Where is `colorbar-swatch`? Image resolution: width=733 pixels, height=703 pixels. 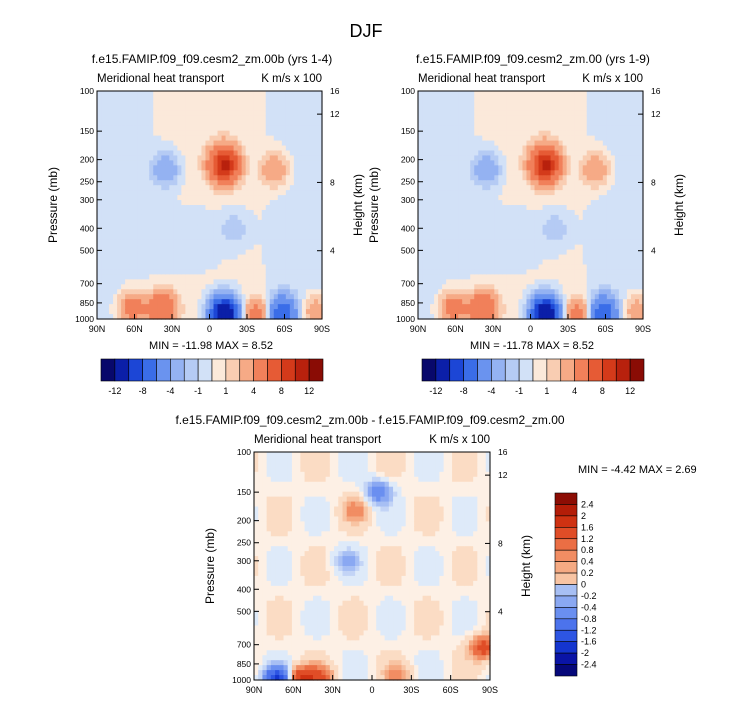
colorbar-swatch is located at coordinates (302, 370).